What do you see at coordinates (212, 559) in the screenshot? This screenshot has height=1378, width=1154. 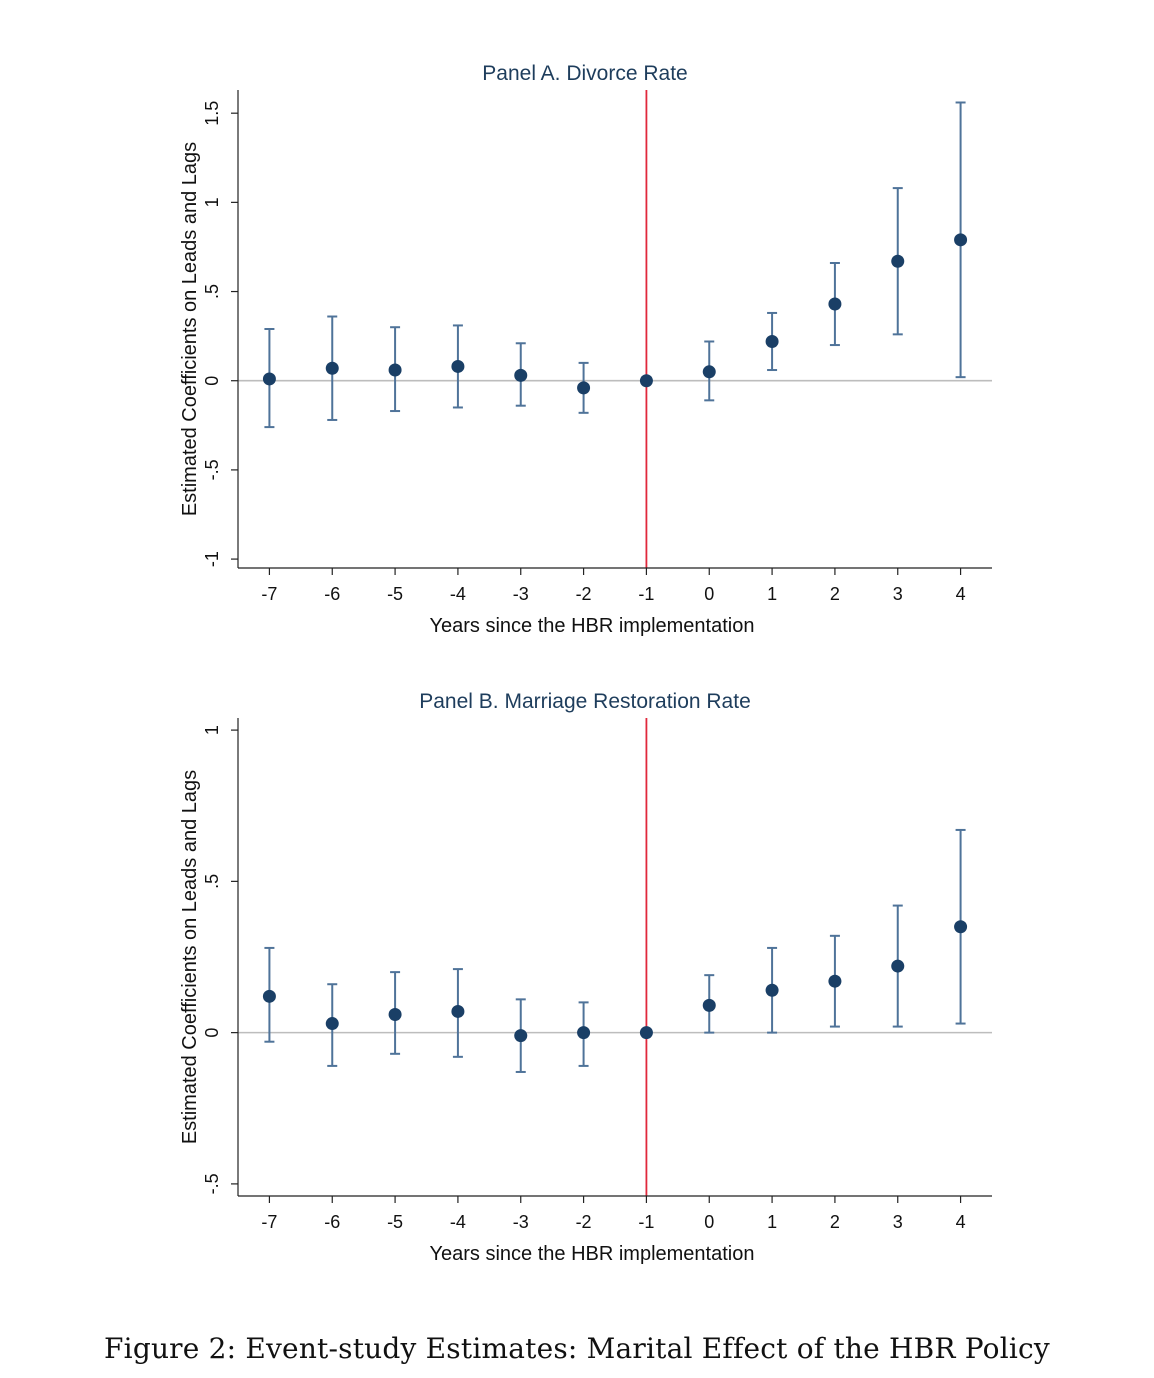 I see `y-tick-label: -1` at bounding box center [212, 559].